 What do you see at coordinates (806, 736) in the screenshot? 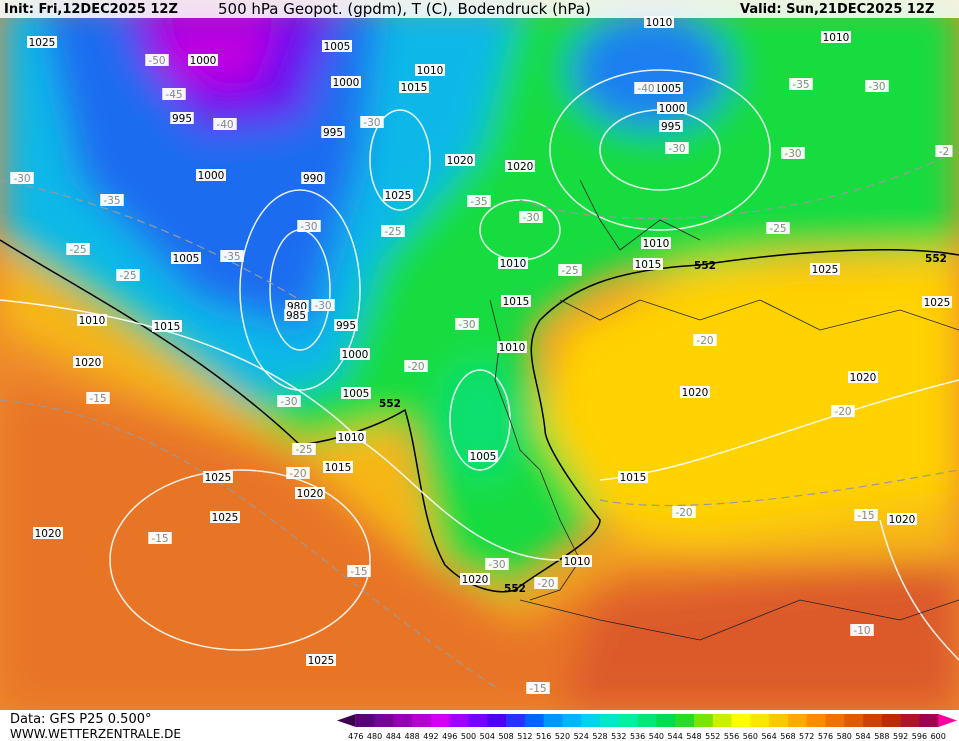
I see `colorbar-label: 572` at bounding box center [806, 736].